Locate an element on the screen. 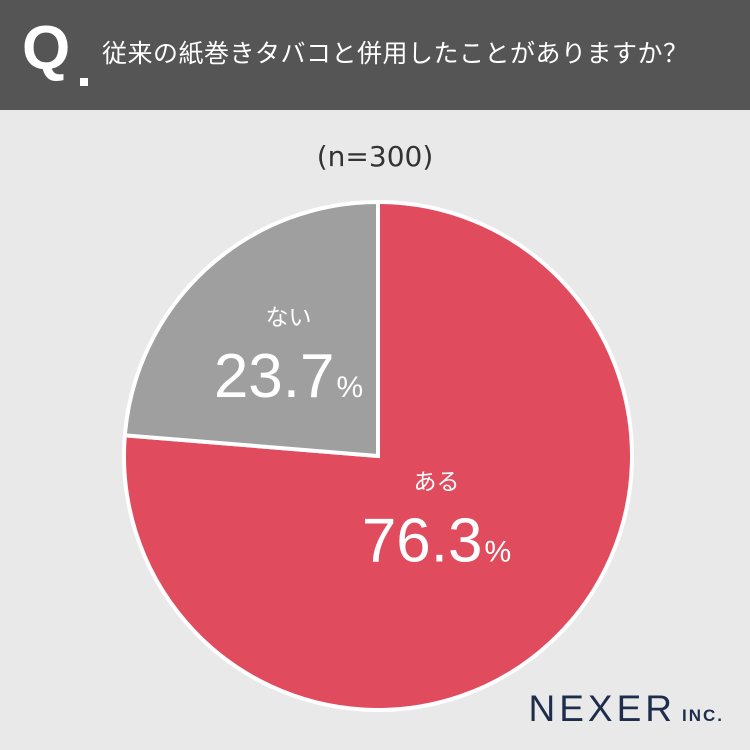 This screenshot has height=750, width=750. company-logo: NEXER INC. is located at coordinates (626, 709).